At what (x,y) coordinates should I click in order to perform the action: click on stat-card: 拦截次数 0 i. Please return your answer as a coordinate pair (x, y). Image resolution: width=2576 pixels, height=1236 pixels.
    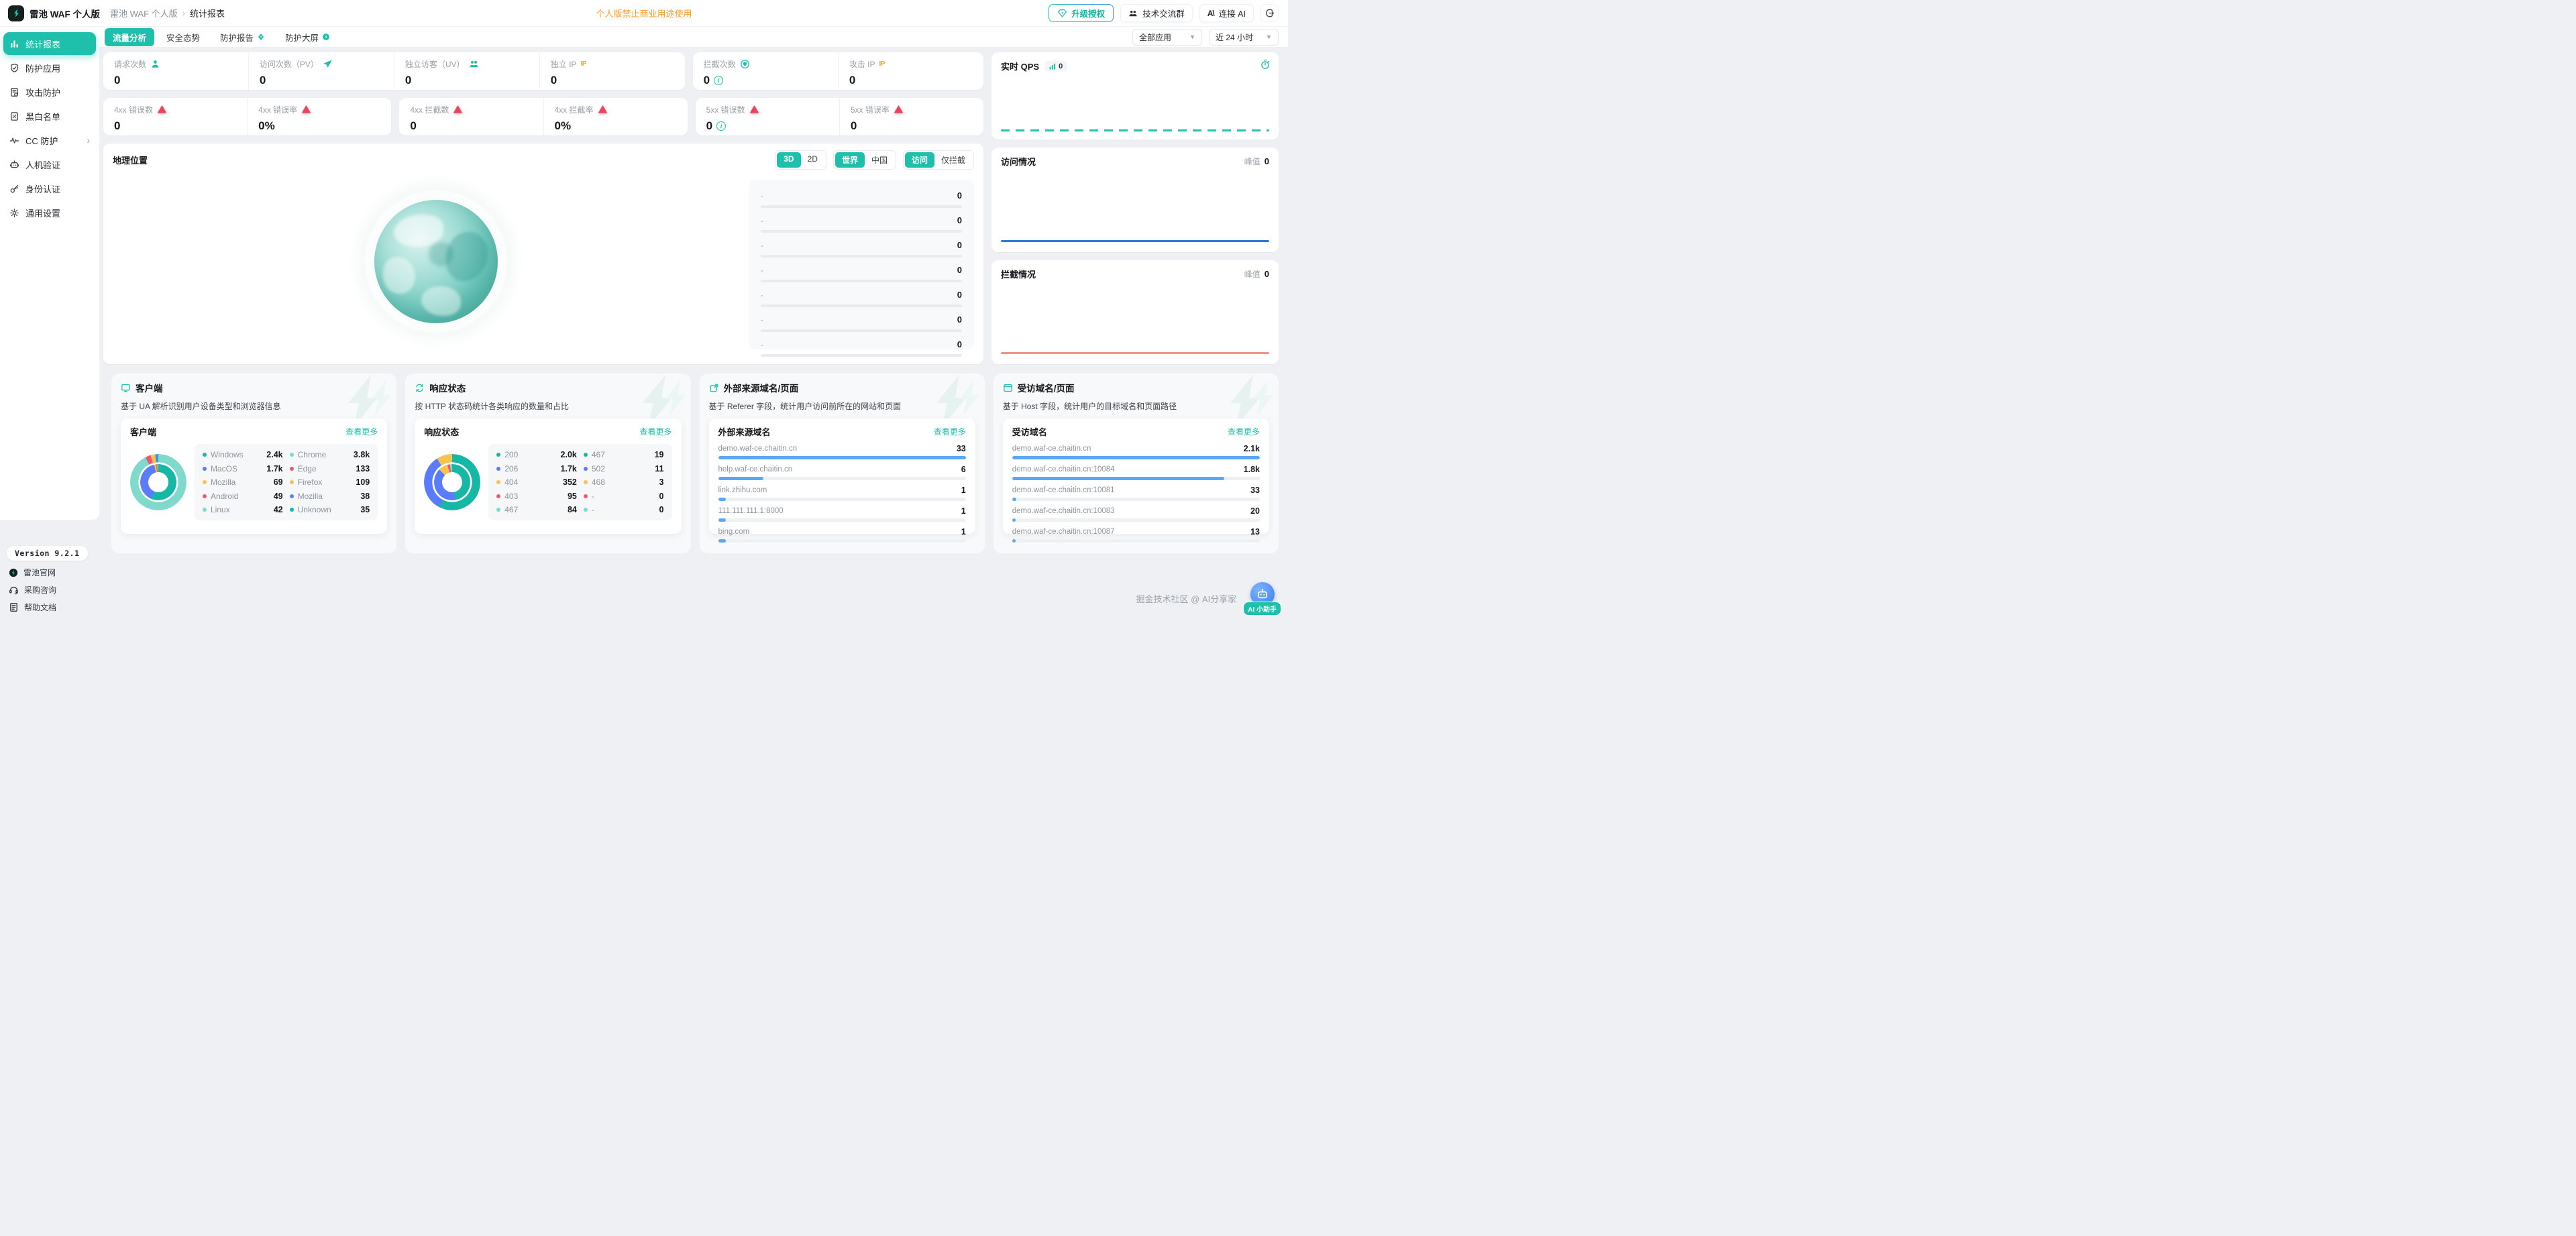
    Looking at the image, I should click on (765, 71).